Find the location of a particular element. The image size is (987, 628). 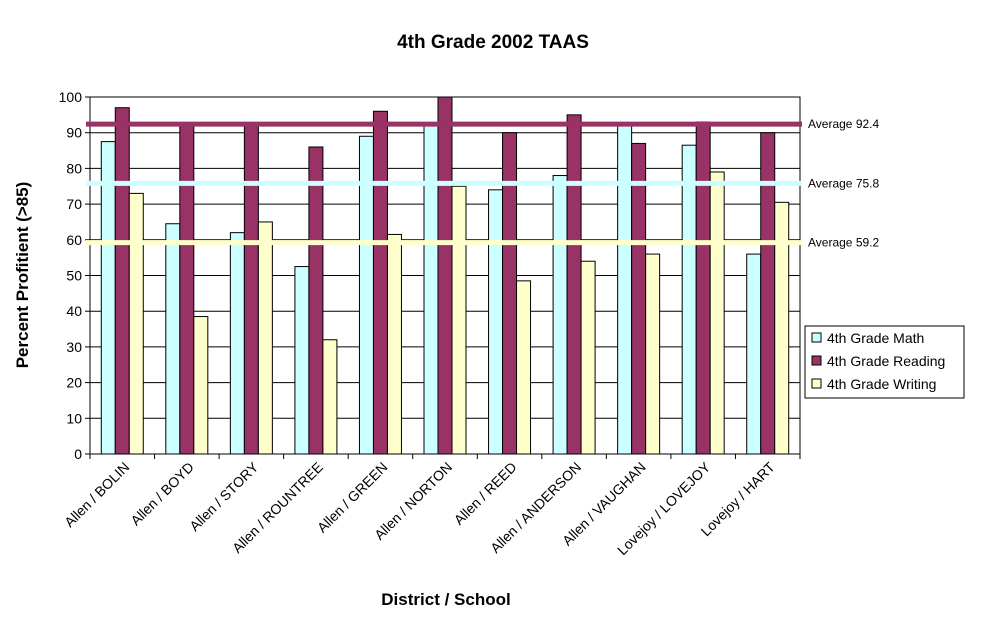

y-tick-label: 50 is located at coordinates (74, 276).